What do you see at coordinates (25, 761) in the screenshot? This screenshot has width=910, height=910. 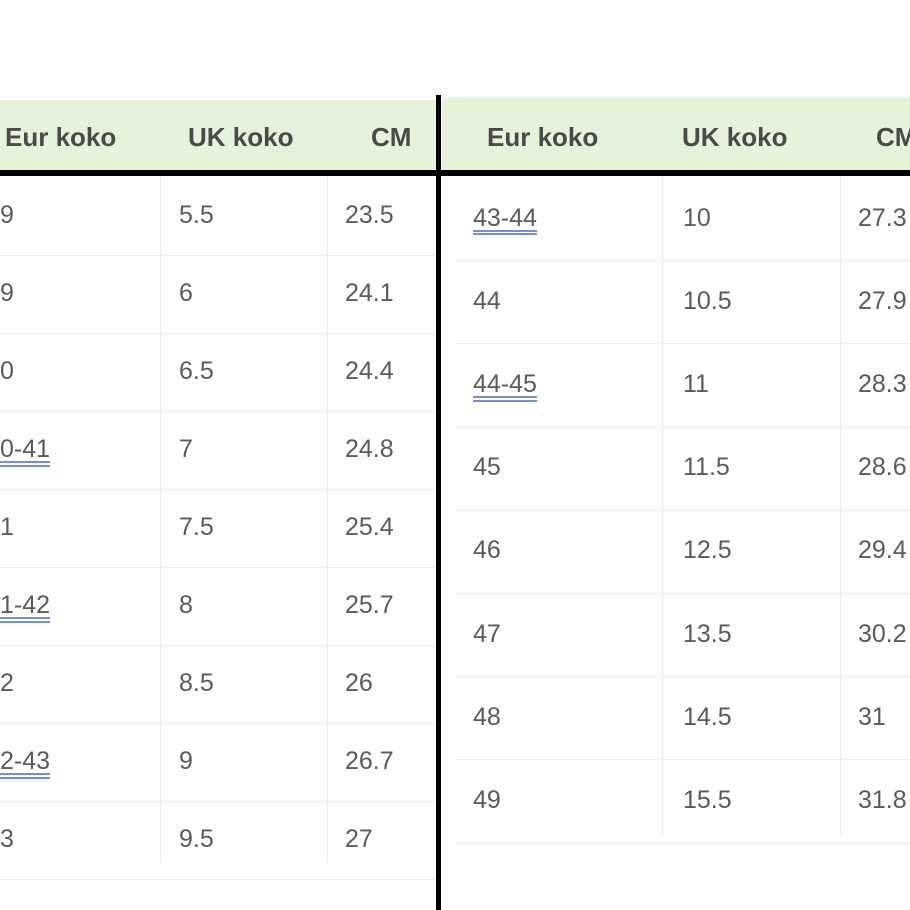 I see `size-link: 2-43` at bounding box center [25, 761].